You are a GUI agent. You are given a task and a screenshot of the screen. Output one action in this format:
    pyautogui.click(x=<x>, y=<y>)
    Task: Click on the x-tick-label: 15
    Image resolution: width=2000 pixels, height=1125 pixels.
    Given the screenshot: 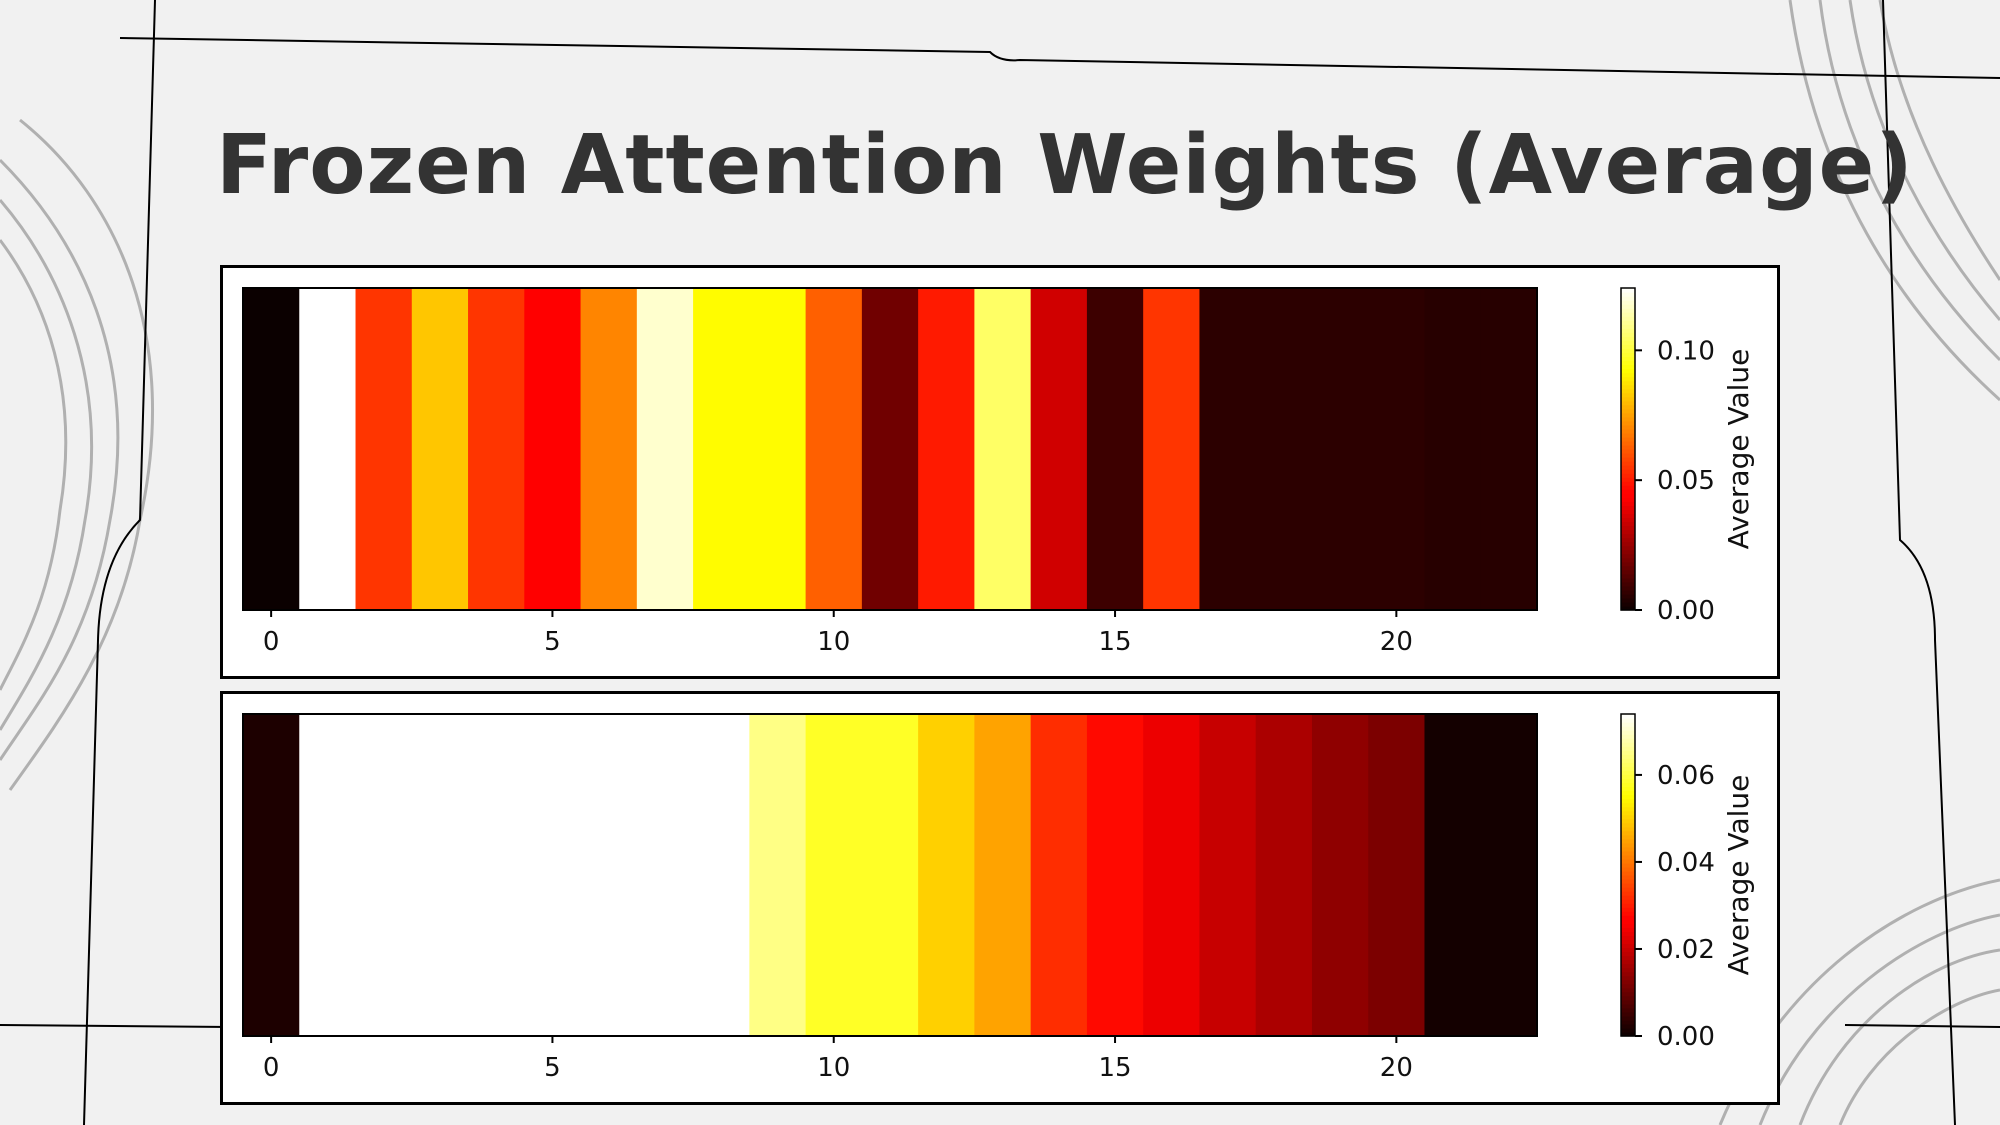 What is the action you would take?
    pyautogui.click(x=1114, y=1068)
    